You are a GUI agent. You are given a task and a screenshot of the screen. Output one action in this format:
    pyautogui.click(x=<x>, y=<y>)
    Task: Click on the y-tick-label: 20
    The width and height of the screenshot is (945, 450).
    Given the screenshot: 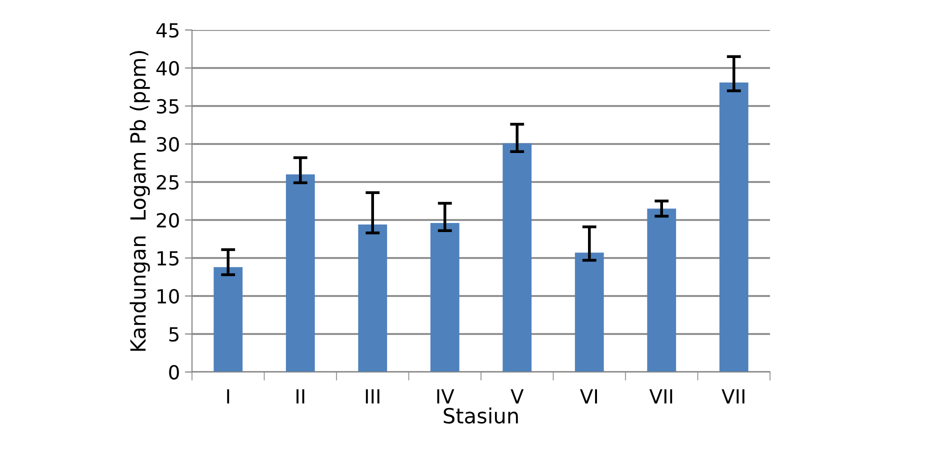 What is the action you would take?
    pyautogui.click(x=167, y=220)
    